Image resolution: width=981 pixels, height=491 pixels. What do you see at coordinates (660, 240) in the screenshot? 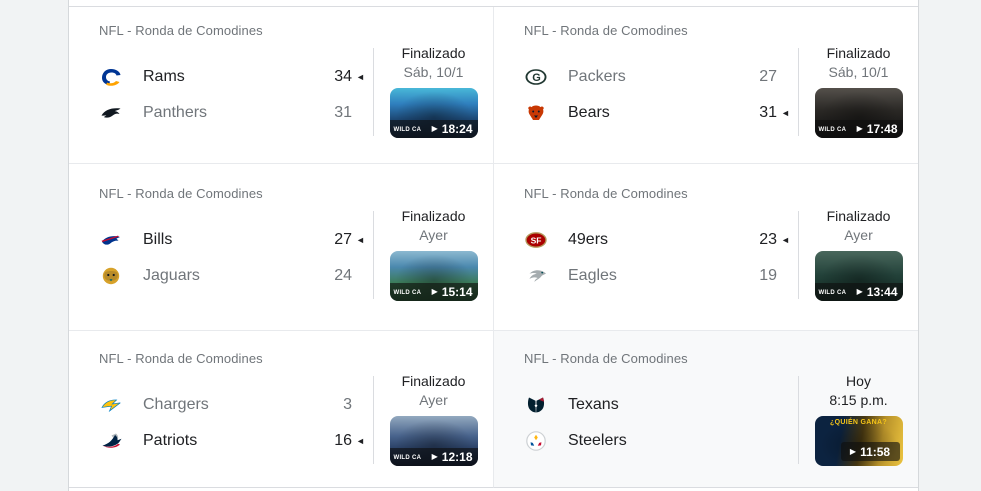
I see `team-row: SF 49ers 23 ◄` at bounding box center [660, 240].